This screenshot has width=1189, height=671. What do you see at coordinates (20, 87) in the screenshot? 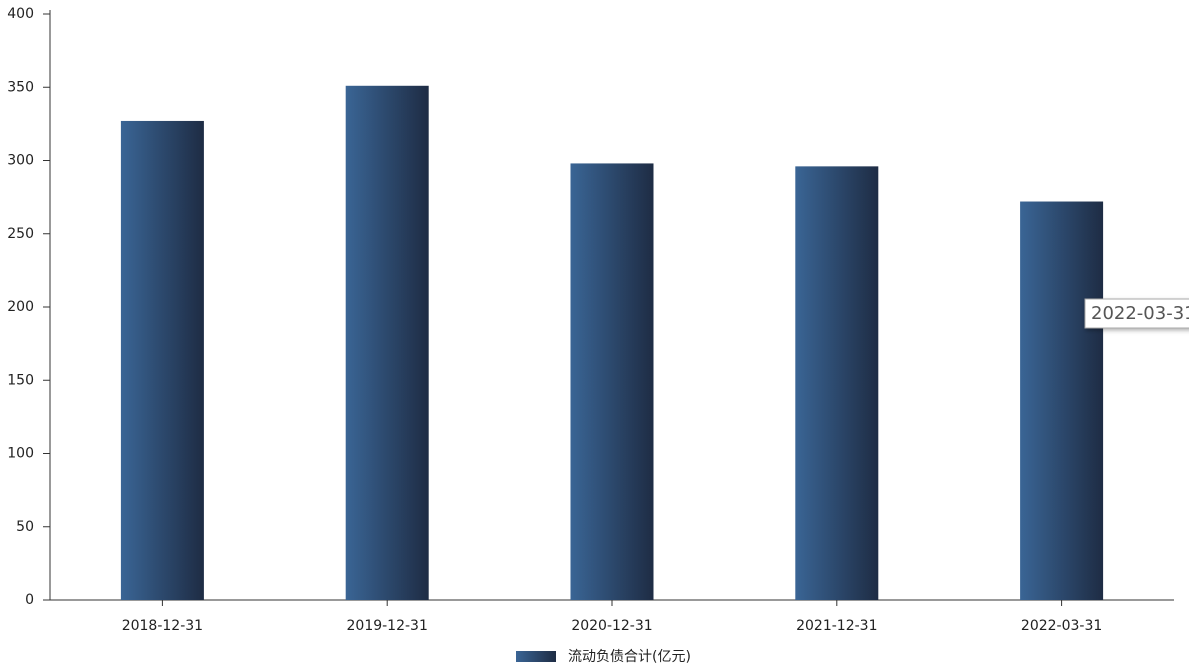
I see `y-tick-label: 350` at bounding box center [20, 87].